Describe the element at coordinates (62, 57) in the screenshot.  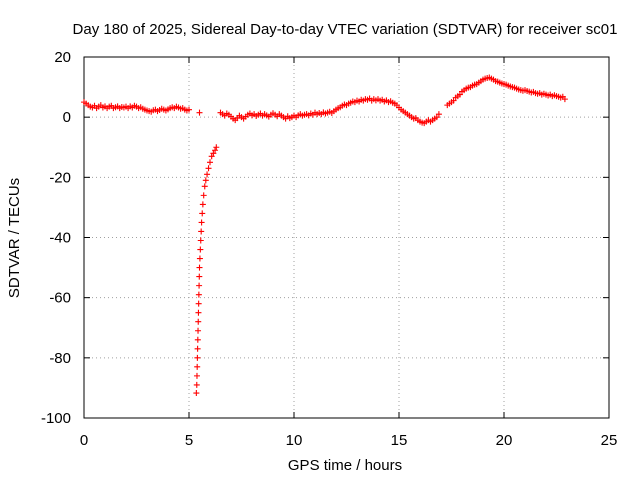
I see `y-tick-label: 20` at that location.